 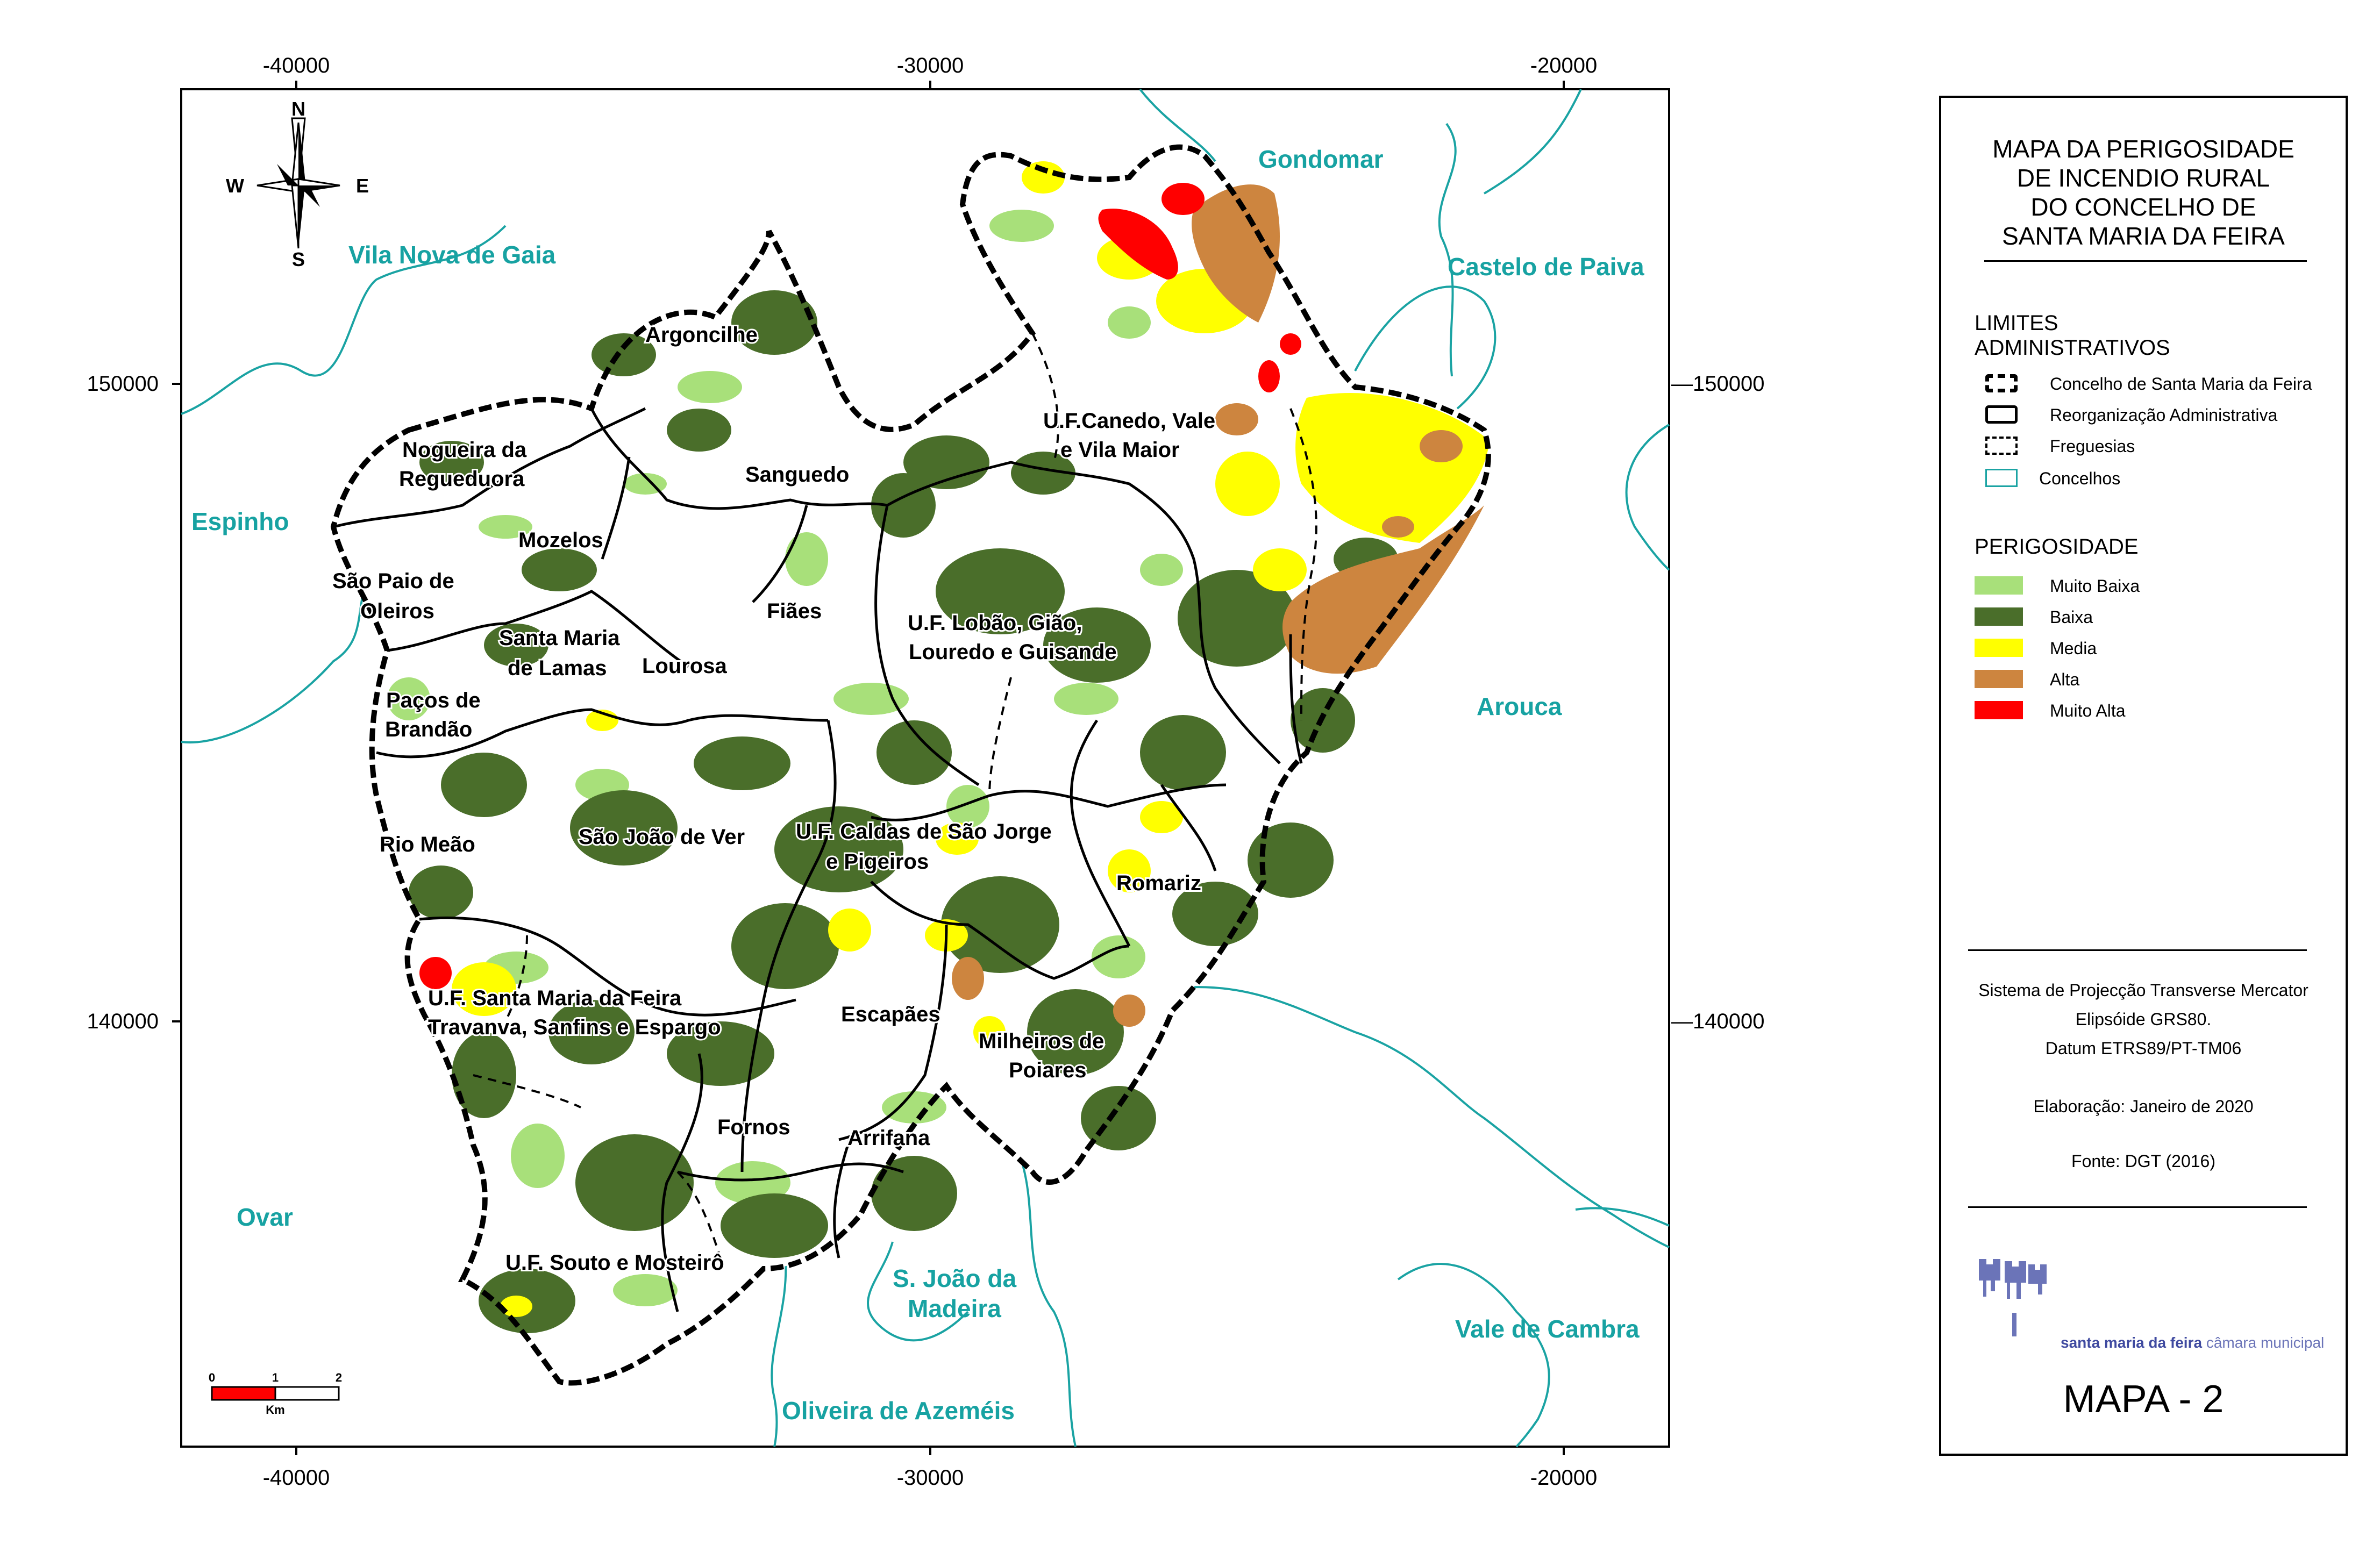 I want to click on legend-label-low: Baixa, so click(x=2071, y=617).